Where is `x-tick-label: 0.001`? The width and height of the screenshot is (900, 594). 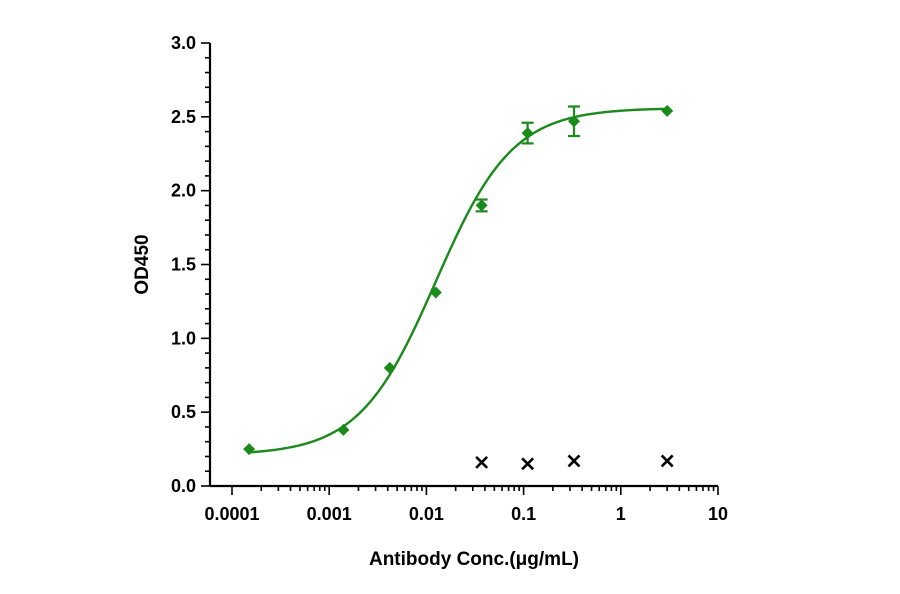
x-tick-label: 0.001 is located at coordinates (329, 514).